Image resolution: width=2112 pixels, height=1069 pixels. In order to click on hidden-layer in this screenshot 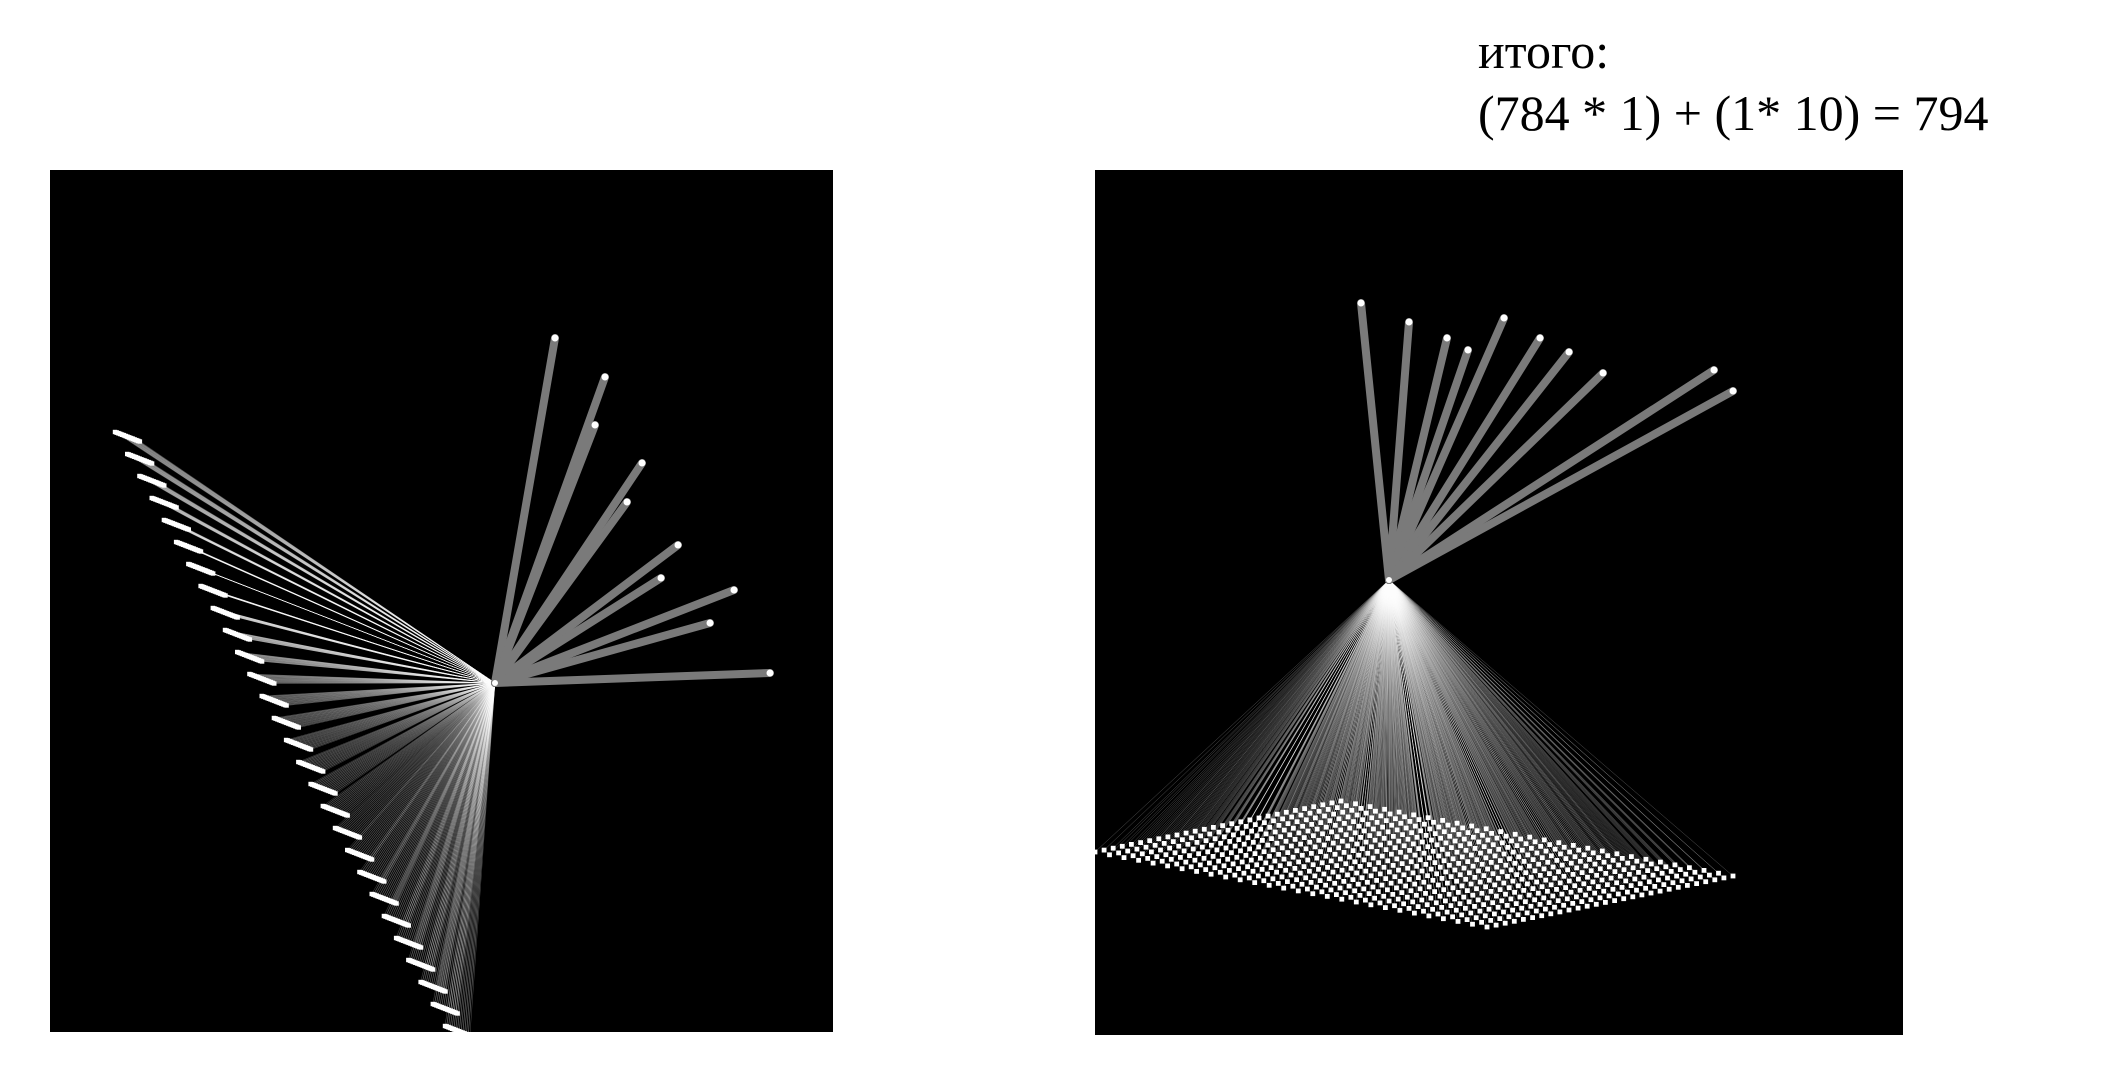, I will do `click(1389, 580)`.